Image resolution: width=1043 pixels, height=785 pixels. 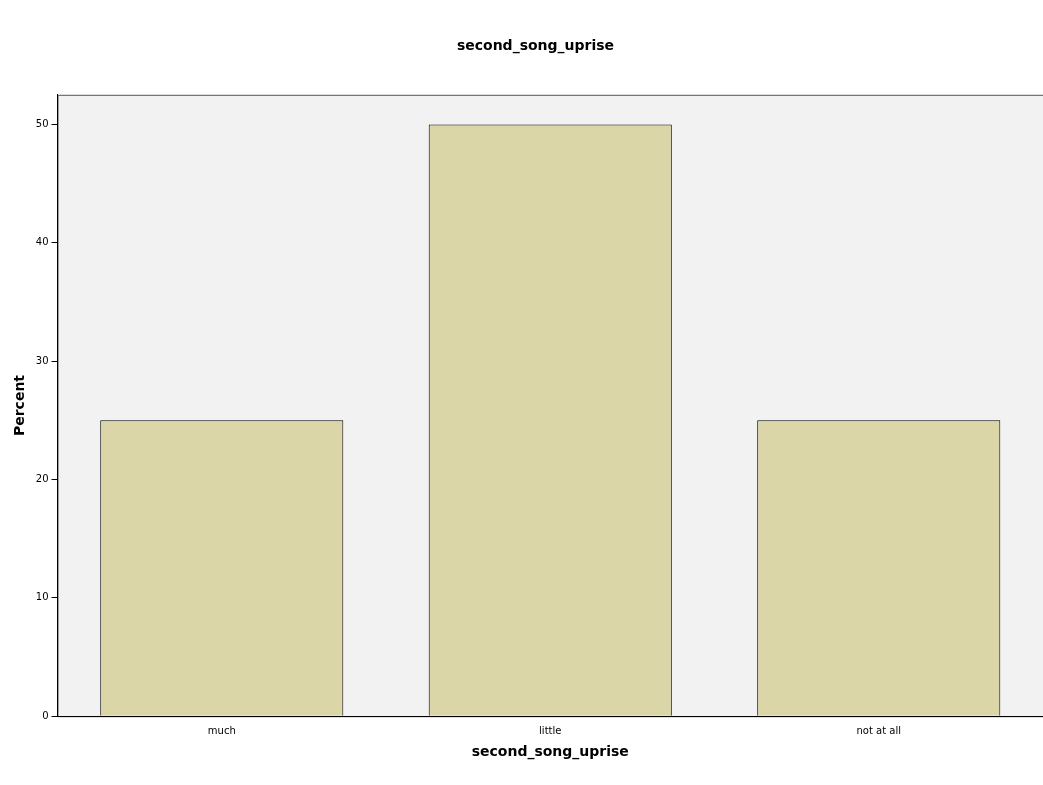 What do you see at coordinates (878, 730) in the screenshot?
I see `x-tick-label: not at all` at bounding box center [878, 730].